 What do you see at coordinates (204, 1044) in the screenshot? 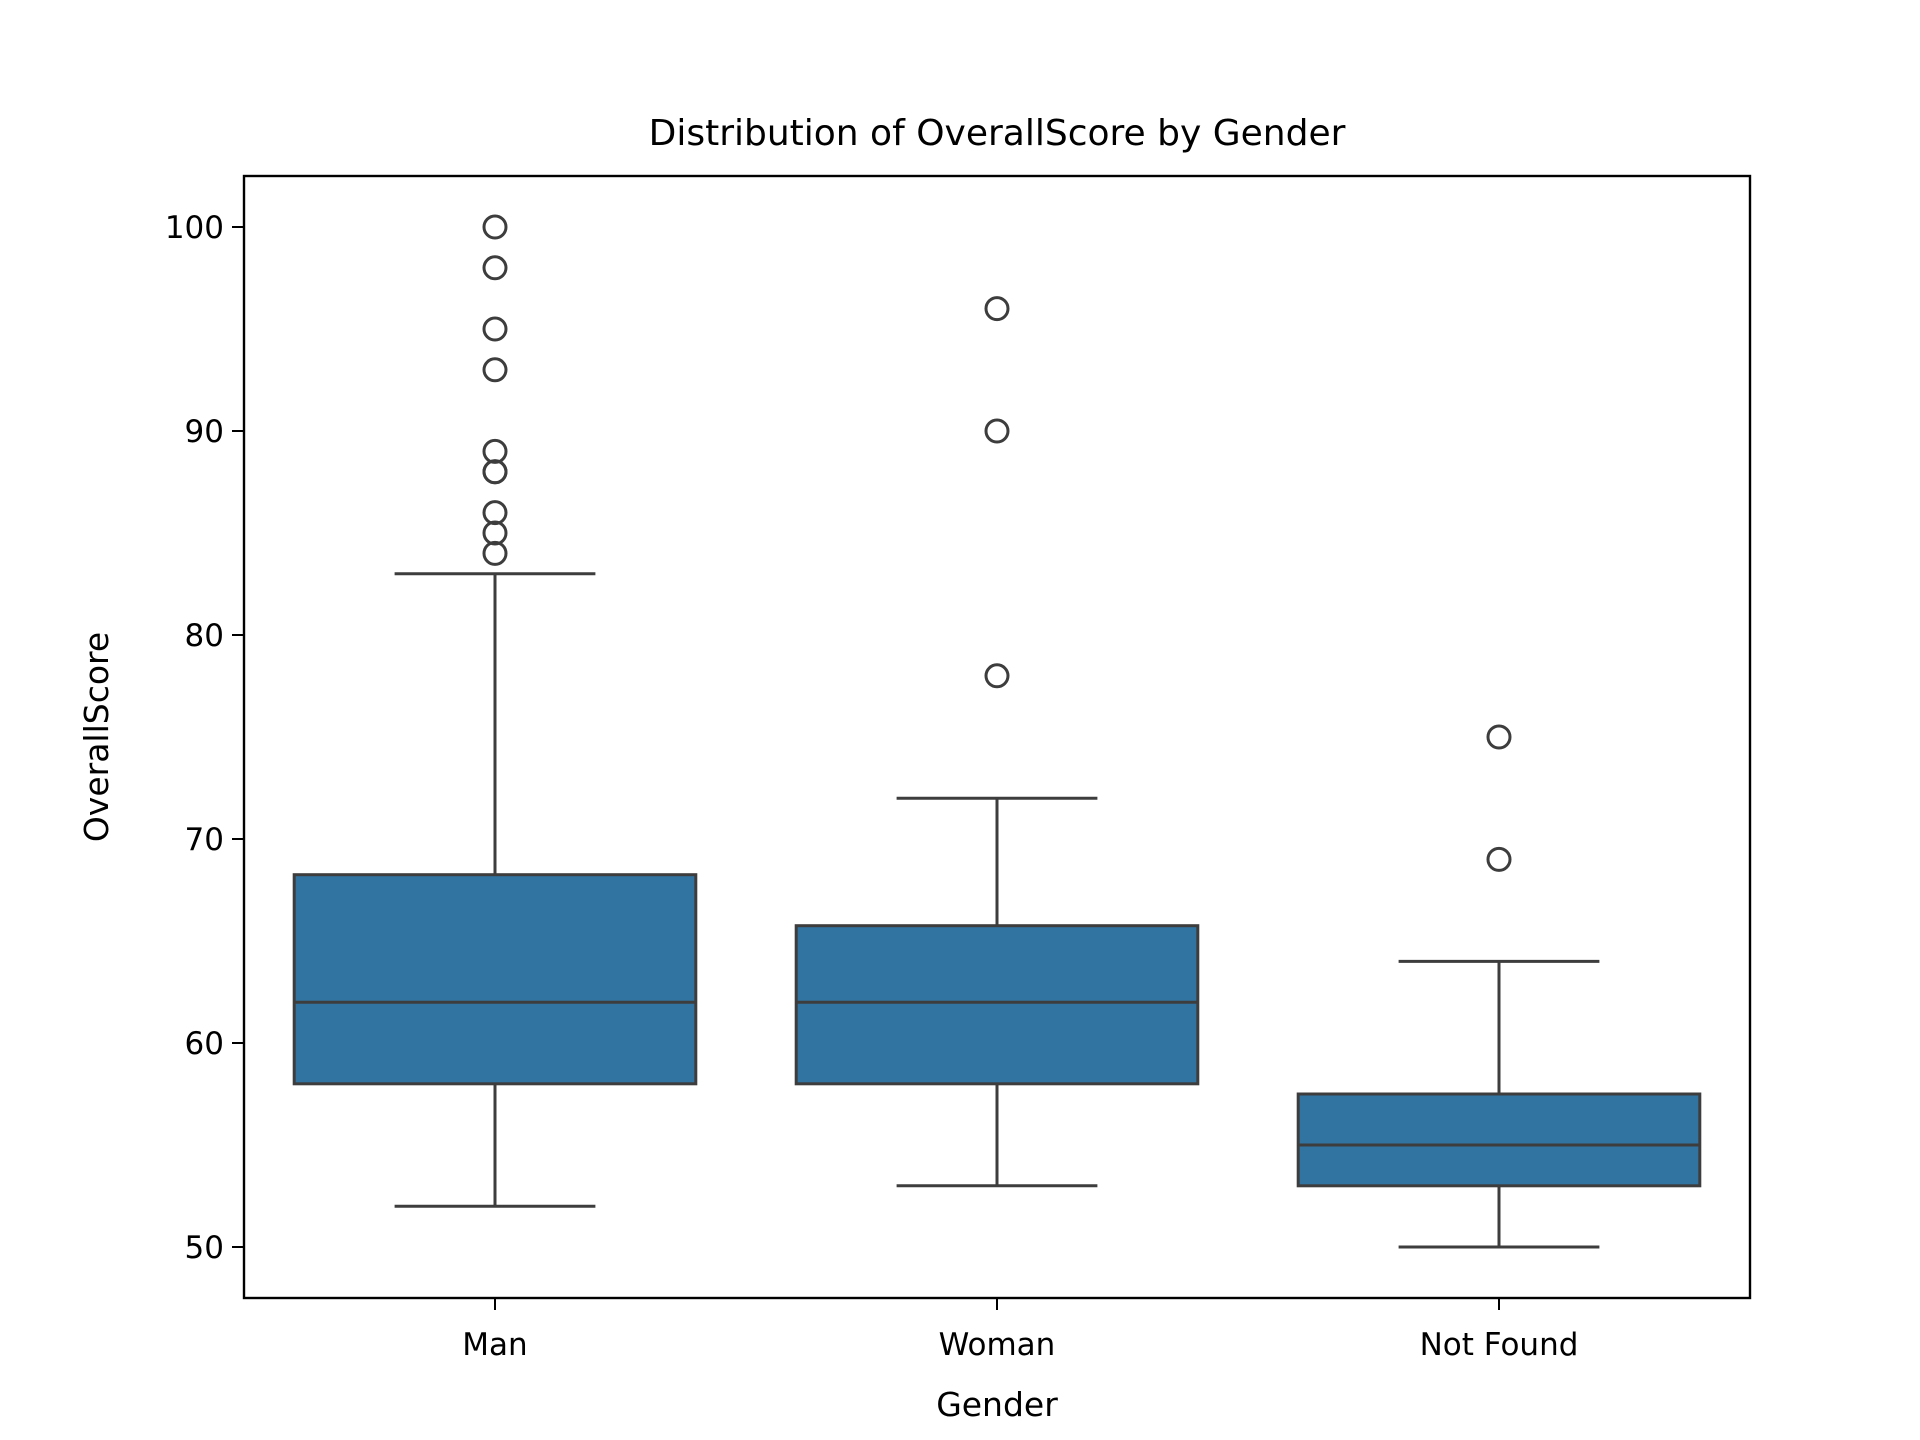
I see `y-tick-label: 60` at bounding box center [204, 1044].